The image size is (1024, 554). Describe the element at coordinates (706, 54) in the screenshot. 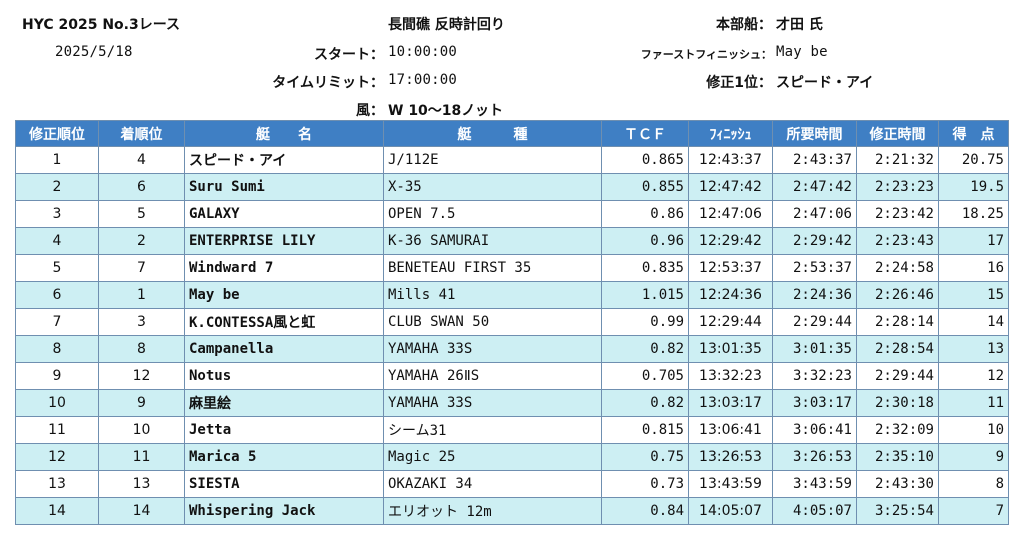

I see `first-finish-label: ファーストフィニッシュ：` at that location.